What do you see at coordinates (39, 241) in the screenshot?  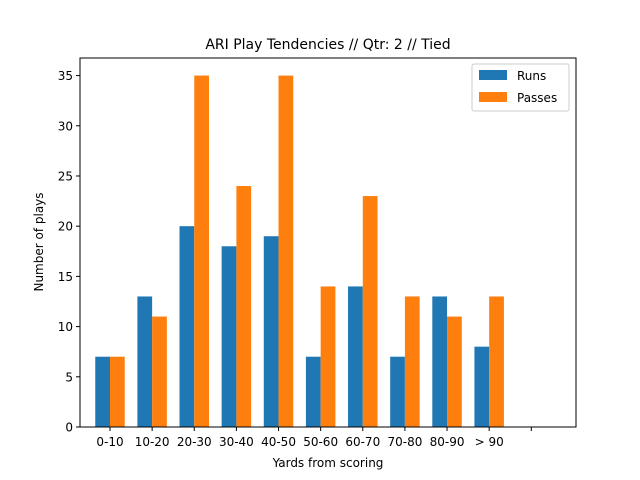 I see `y-axis-label: Number of plays` at bounding box center [39, 241].